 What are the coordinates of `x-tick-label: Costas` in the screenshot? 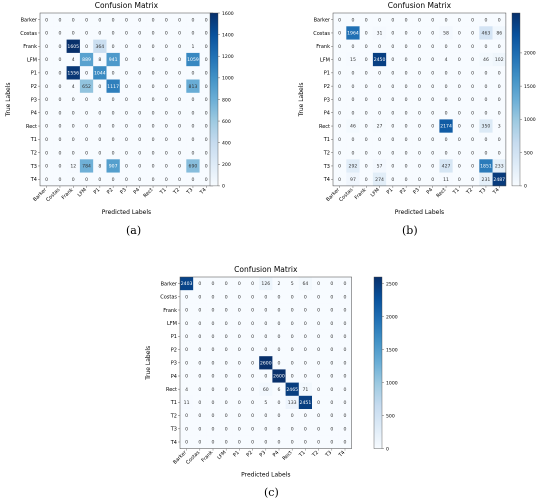 It's located at (53, 195).